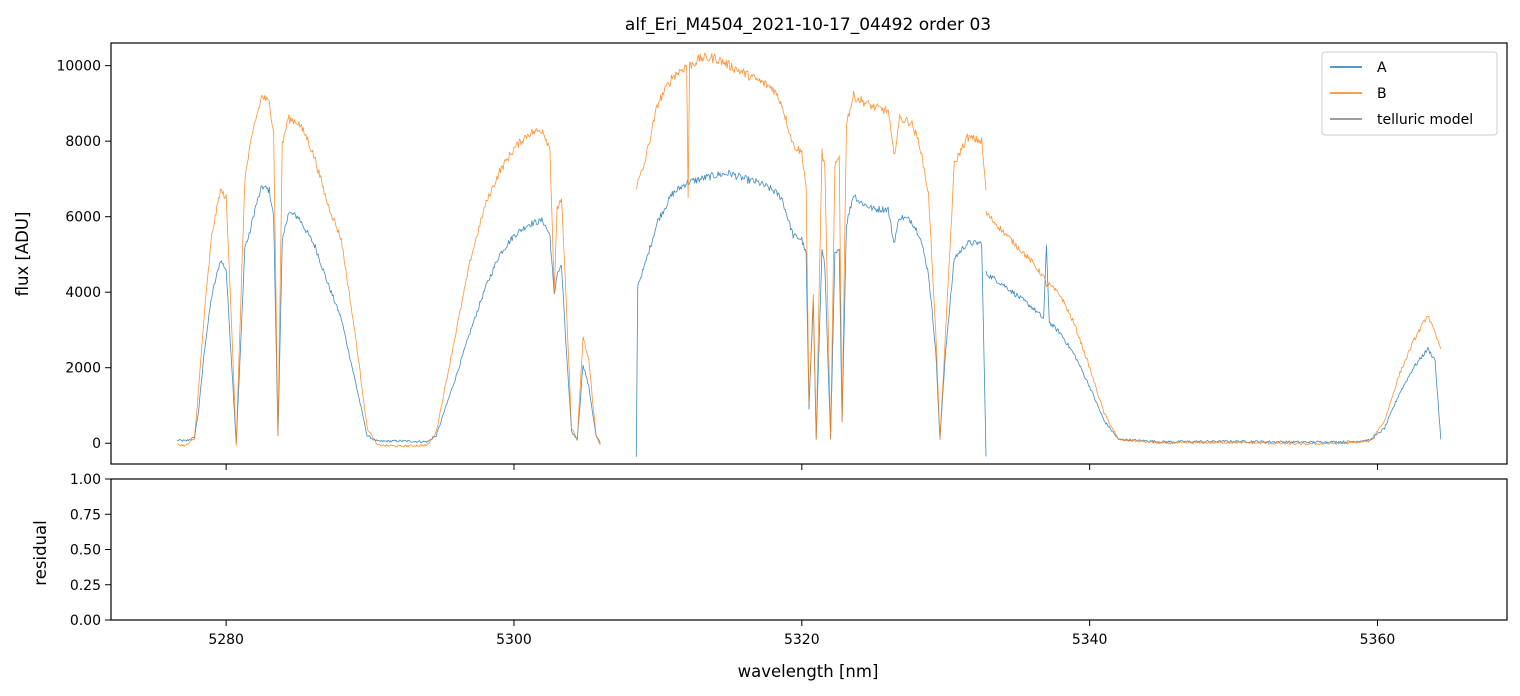 The width and height of the screenshot is (1520, 696). Describe the element at coordinates (1409, 93) in the screenshot. I see `legend-frame` at that location.